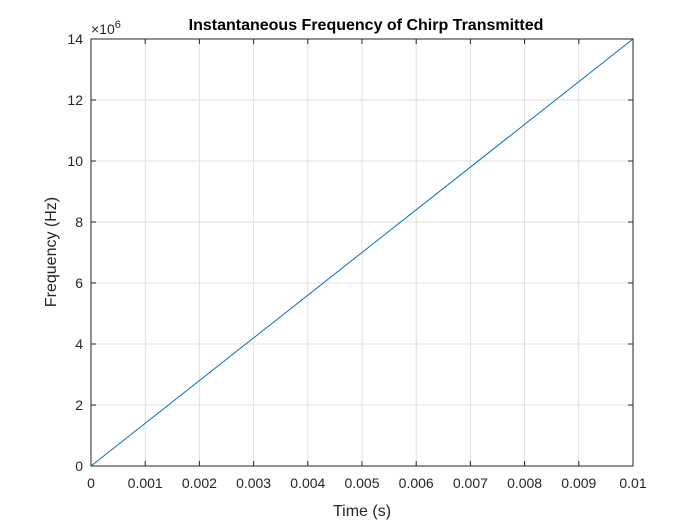  What do you see at coordinates (79, 283) in the screenshot?
I see `y-tick-label-3: 6` at bounding box center [79, 283].